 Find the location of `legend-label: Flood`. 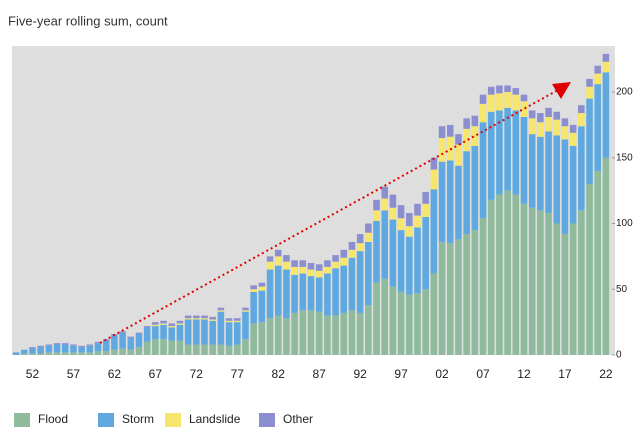

legend-label: Flood is located at coordinates (53, 419).